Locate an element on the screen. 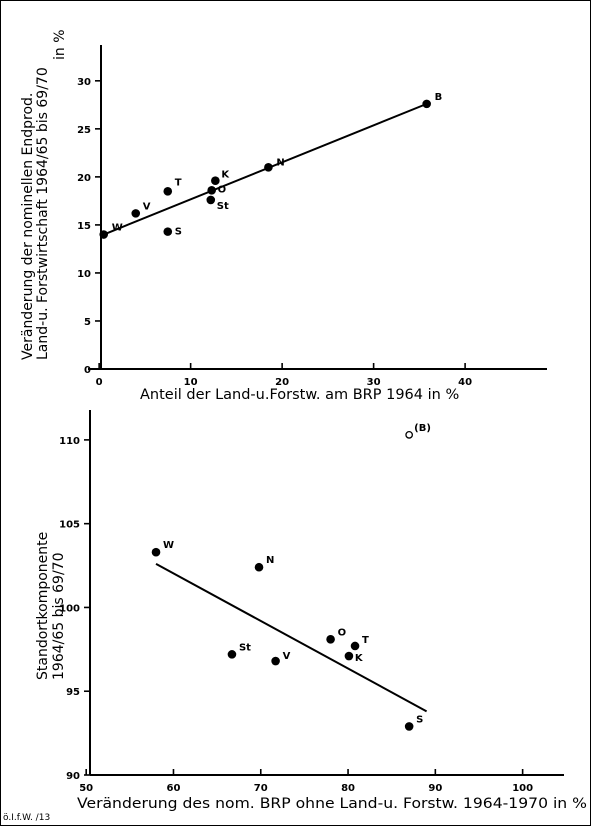 Image resolution: width=591 pixels, height=826 pixels. top-y-axis-label-line-3: in % is located at coordinates (60, 44).